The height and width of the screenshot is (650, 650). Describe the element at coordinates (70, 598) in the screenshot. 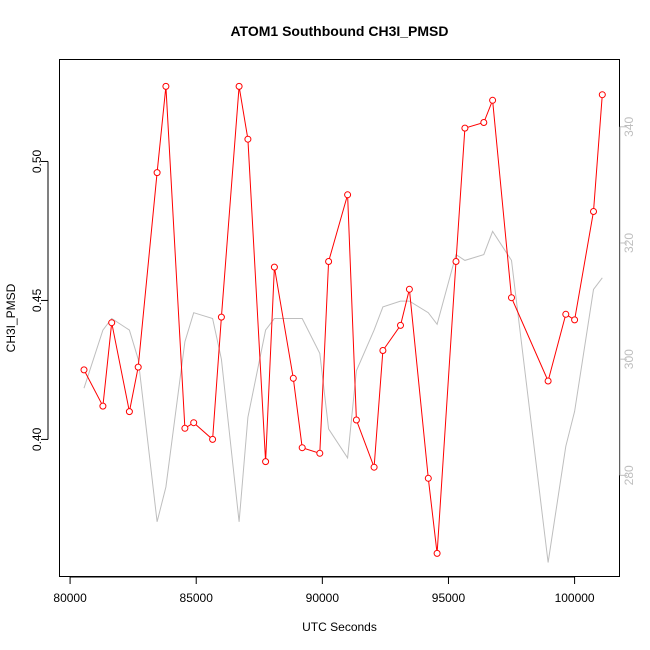

I see `x-tick-label: 80000` at that location.